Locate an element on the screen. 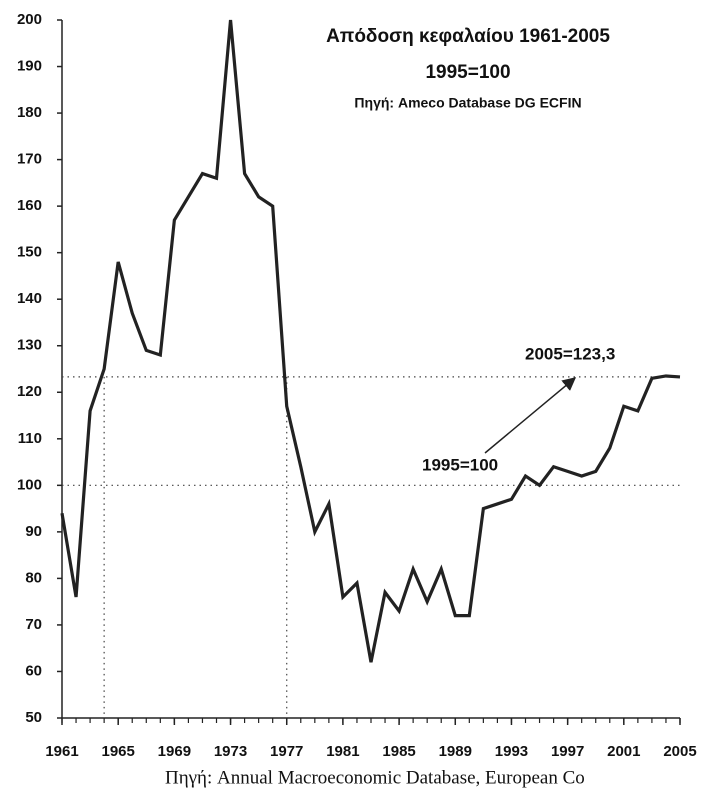 Image resolution: width=703 pixels, height=795 pixels. annotation: 1995=100 is located at coordinates (460, 464).